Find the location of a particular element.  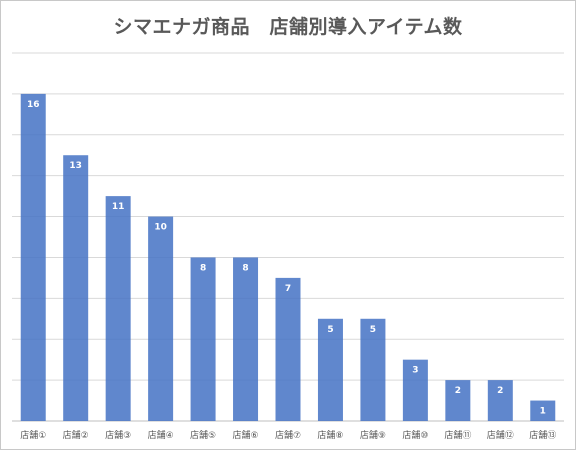

data-label: 16 is located at coordinates (33, 105).